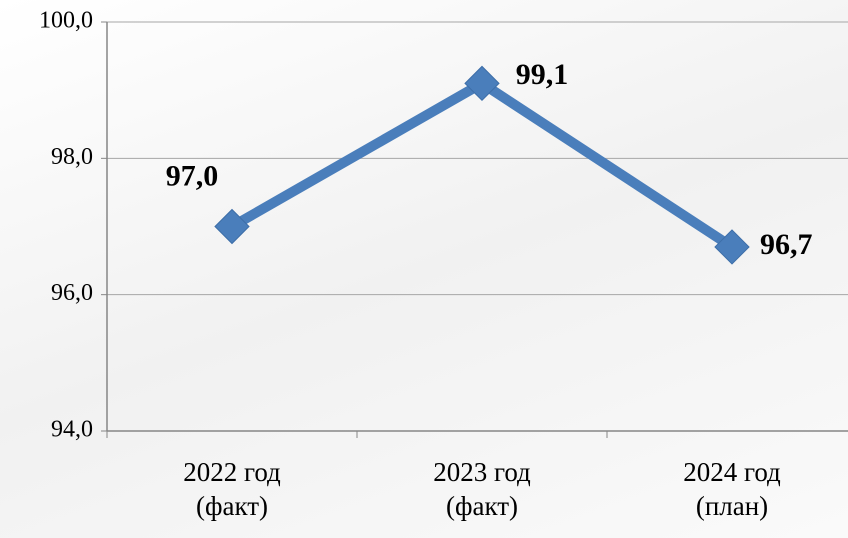  Describe the element at coordinates (66, 21) in the screenshot. I see `y-tick-label: 100,0` at that location.